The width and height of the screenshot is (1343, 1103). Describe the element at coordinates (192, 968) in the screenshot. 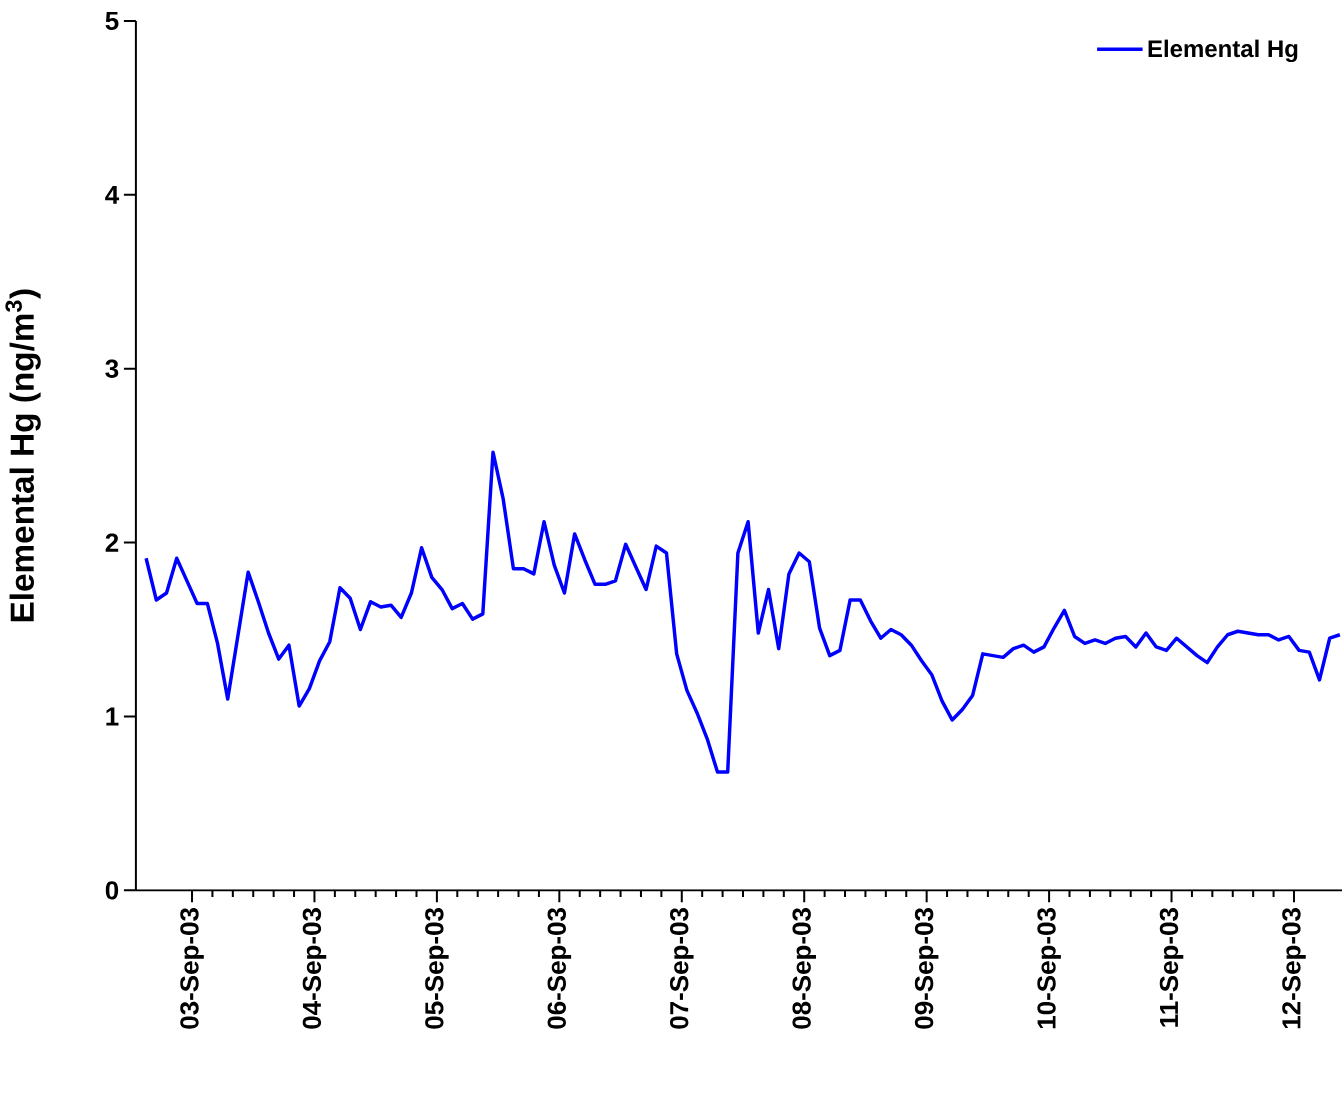

I see `x-tick-label: 03-Sep-03` at that location.